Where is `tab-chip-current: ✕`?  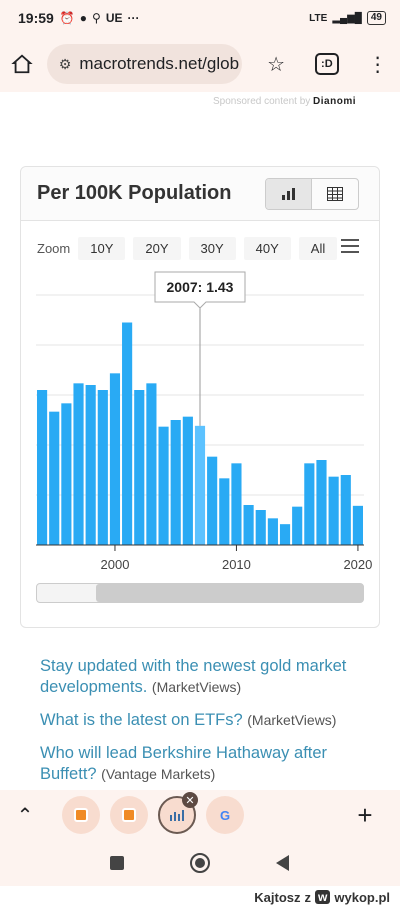 tab-chip-current: ✕ is located at coordinates (178, 813).